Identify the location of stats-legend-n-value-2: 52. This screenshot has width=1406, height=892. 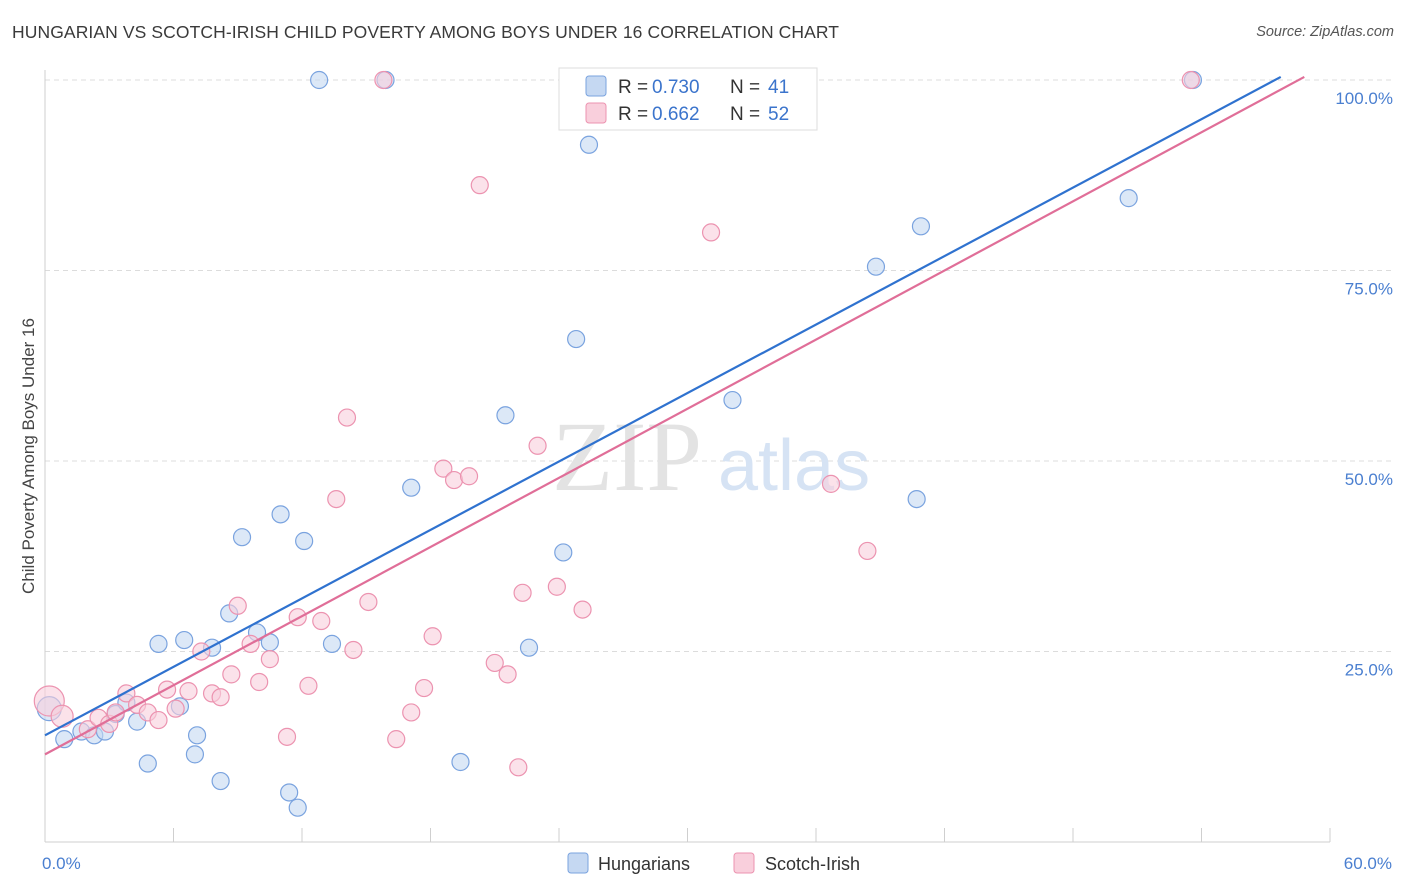
(778, 114).